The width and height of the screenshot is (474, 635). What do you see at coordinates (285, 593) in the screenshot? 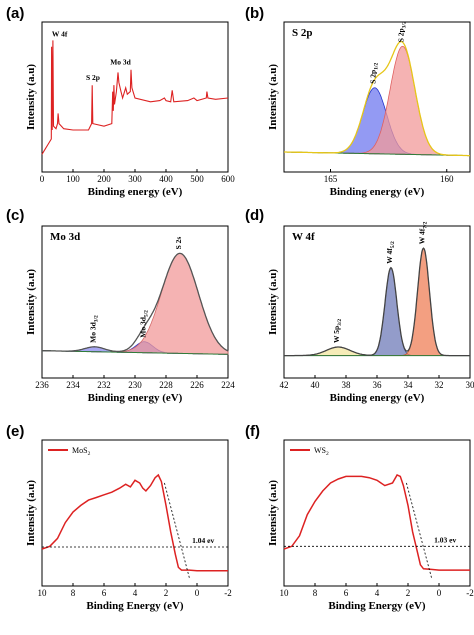
I see `x-tick-label-f-0: 10` at bounding box center [285, 593].